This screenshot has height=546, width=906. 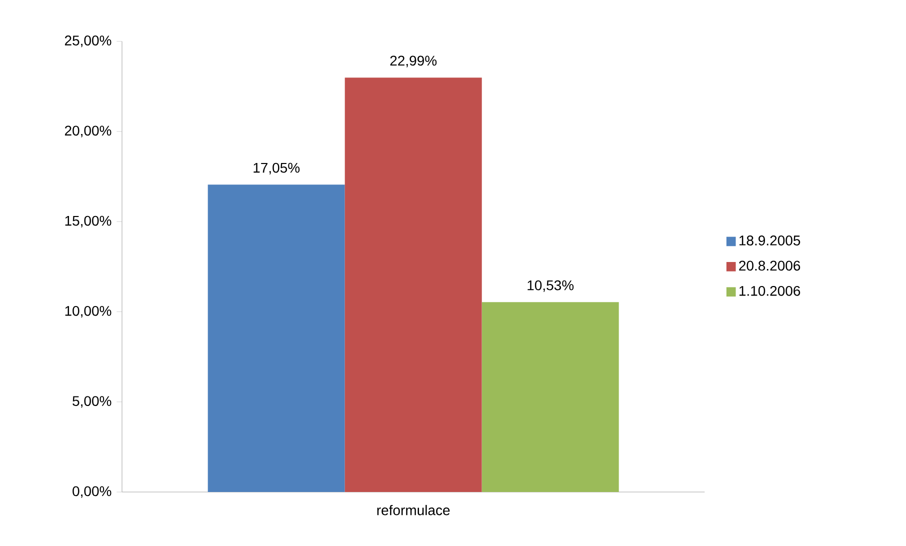 I want to click on y-tick-label: 20,00%, so click(x=88, y=132).